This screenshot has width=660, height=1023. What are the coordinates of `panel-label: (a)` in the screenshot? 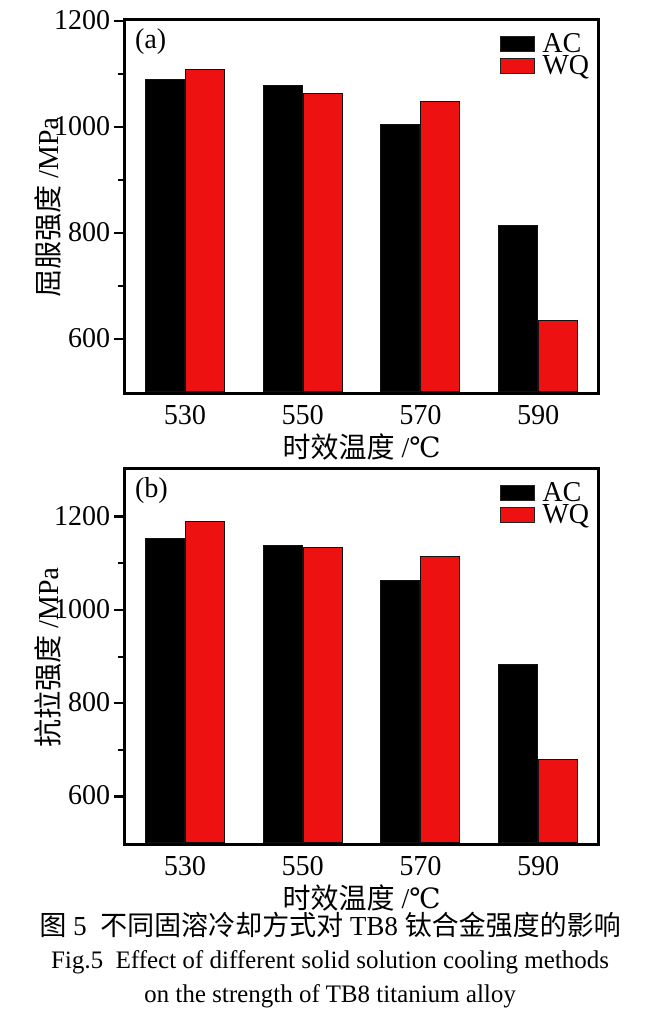 It's located at (151, 39).